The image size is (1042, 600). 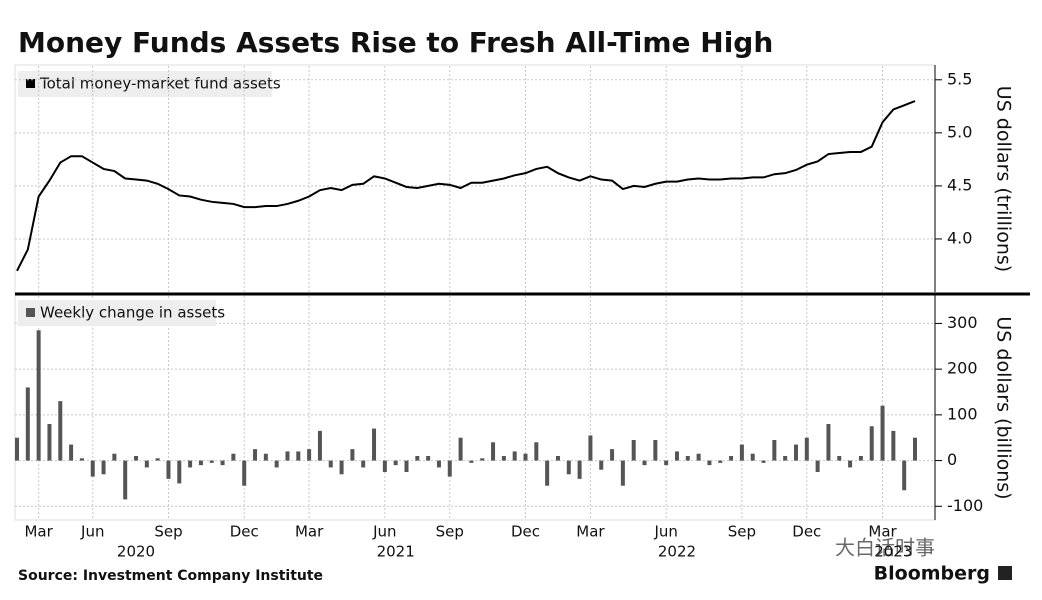 What do you see at coordinates (132, 313) in the screenshot?
I see `legend-label: Weekly change in assets` at bounding box center [132, 313].